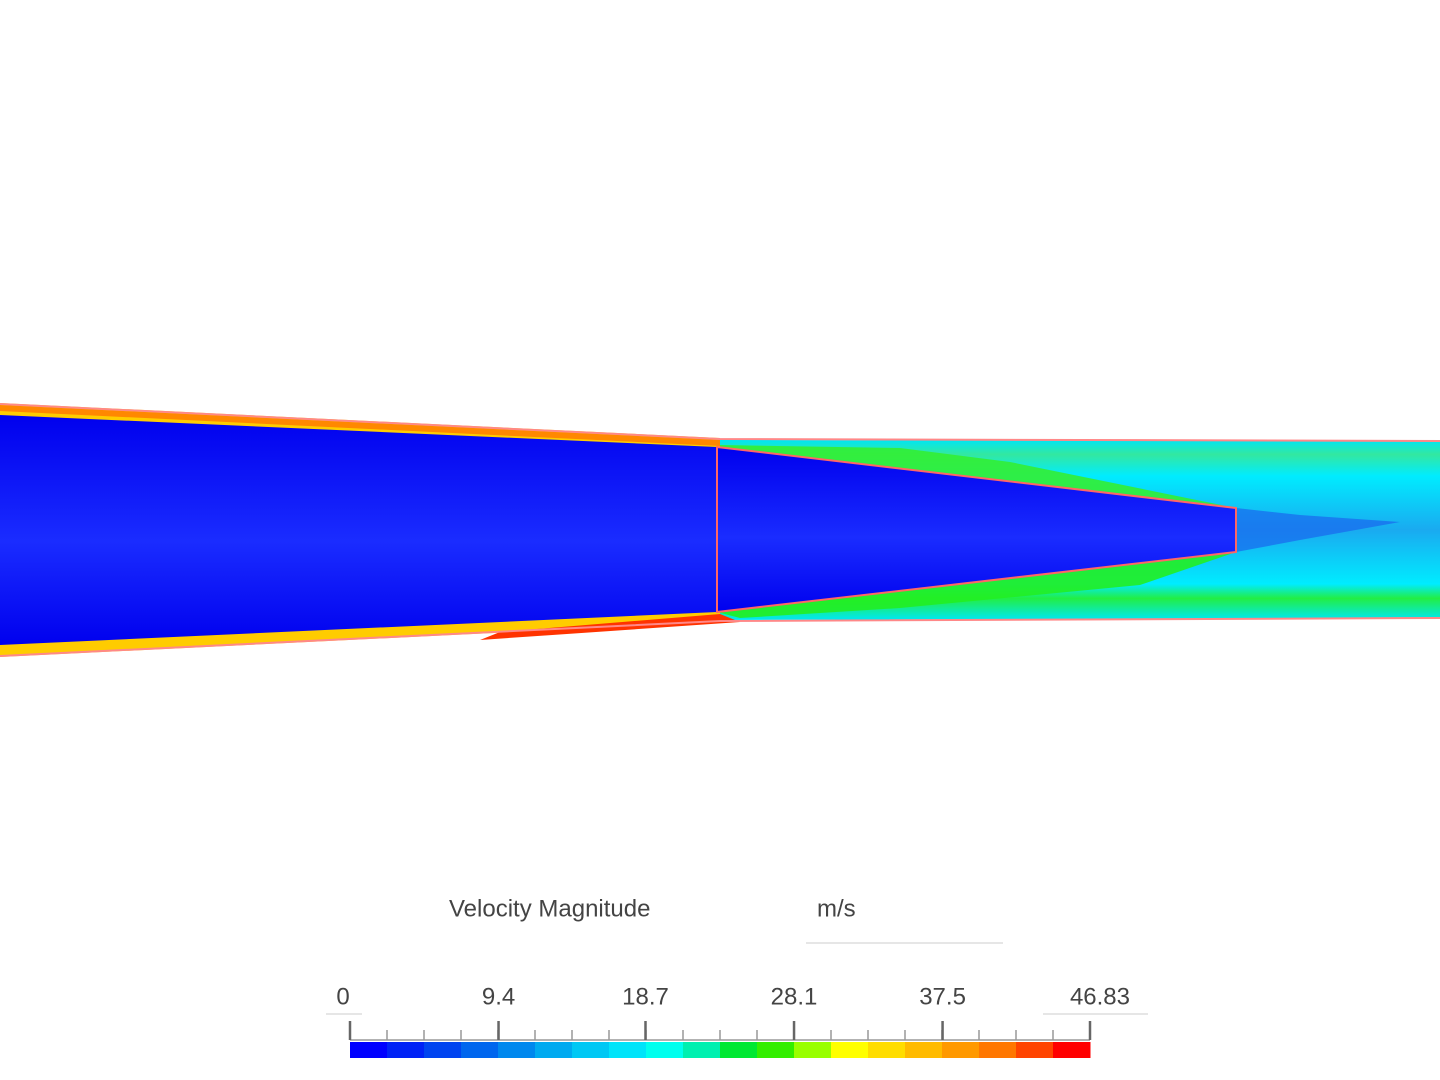  What do you see at coordinates (360, 425) in the screenshot?
I see `wall-hot-top` at bounding box center [360, 425].